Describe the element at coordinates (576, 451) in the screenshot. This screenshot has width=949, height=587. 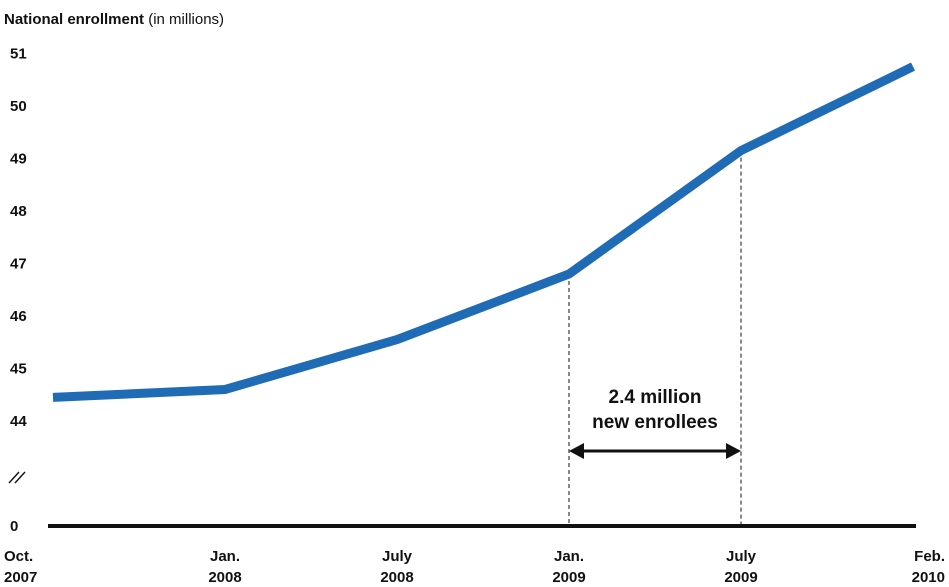
I see `annotation-arrowhead-left` at that location.